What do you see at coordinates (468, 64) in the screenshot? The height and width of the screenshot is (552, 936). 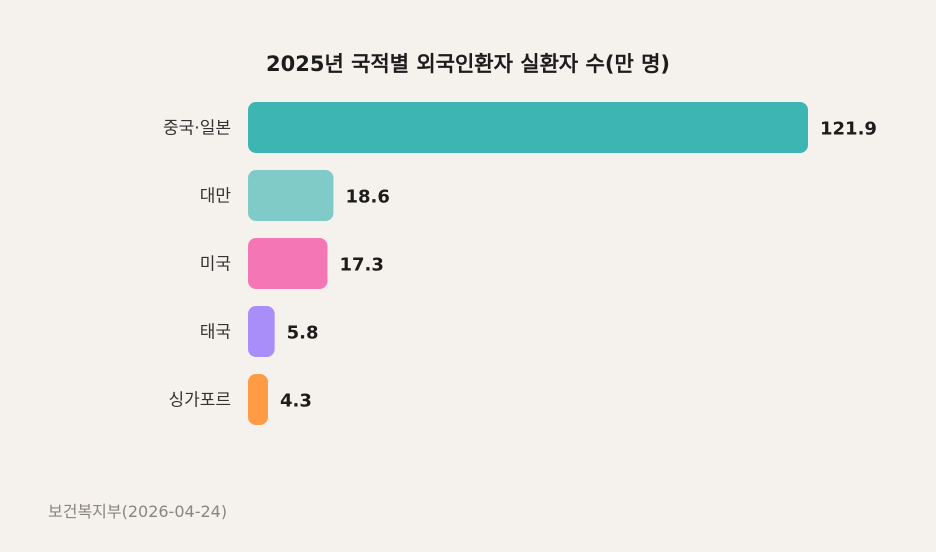 I see `chart-title: 2025년 국적별 외국인환자 실환자 수(만 명)` at bounding box center [468, 64].